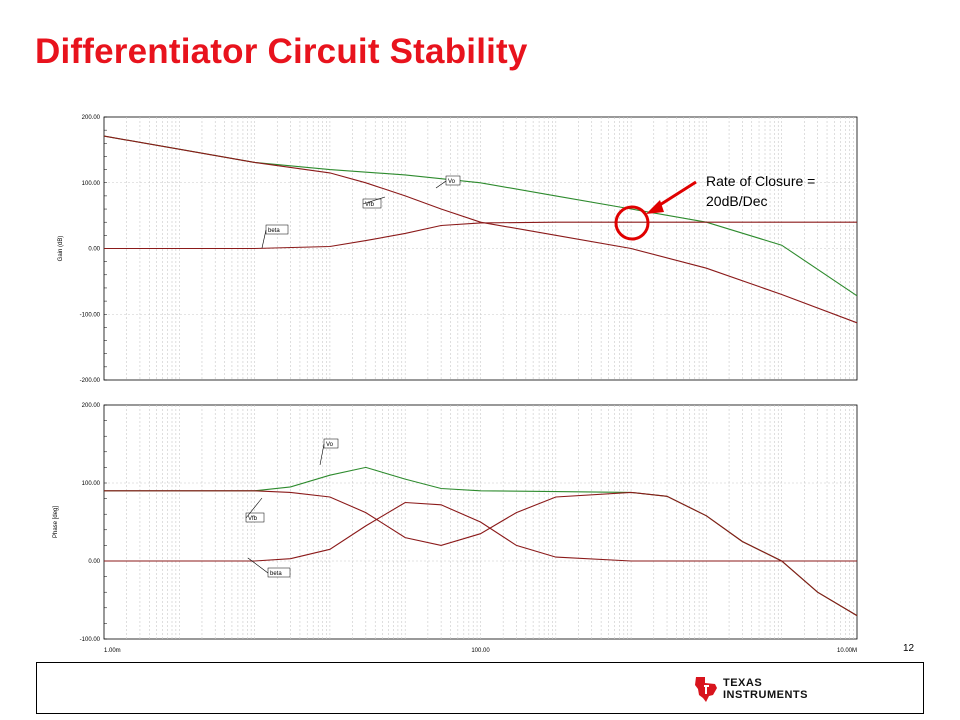 This screenshot has height=720, width=960. What do you see at coordinates (61, 249) in the screenshot?
I see `y-axis-label: Gain (dB)` at bounding box center [61, 249].